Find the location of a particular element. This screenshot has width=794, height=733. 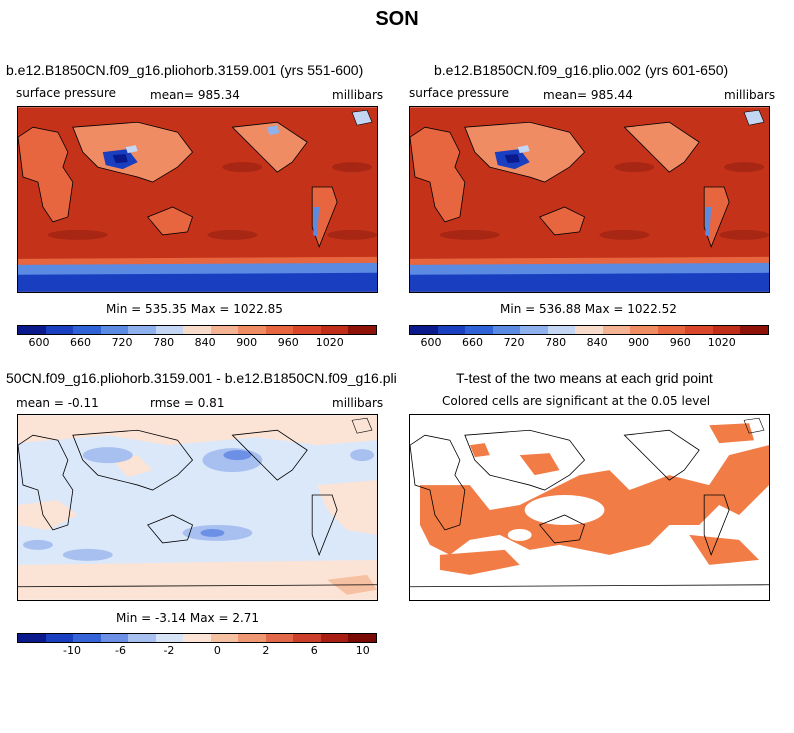

colorbar-case2 is located at coordinates (589, 330).